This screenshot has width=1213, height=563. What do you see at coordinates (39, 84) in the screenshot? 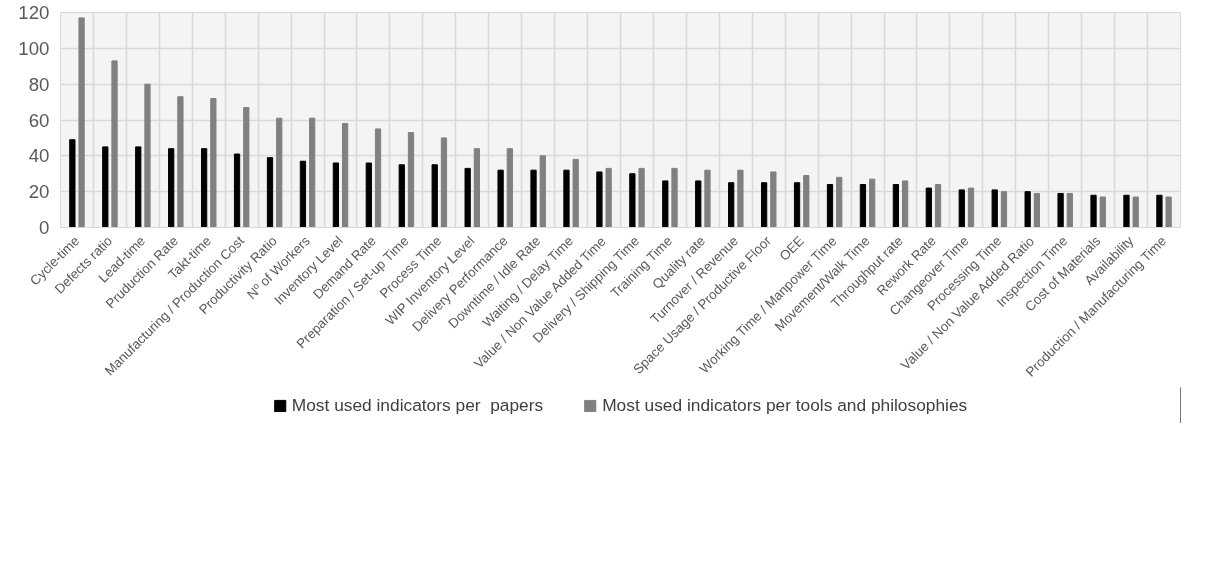
I see `y-tick-label: 80` at bounding box center [39, 84].